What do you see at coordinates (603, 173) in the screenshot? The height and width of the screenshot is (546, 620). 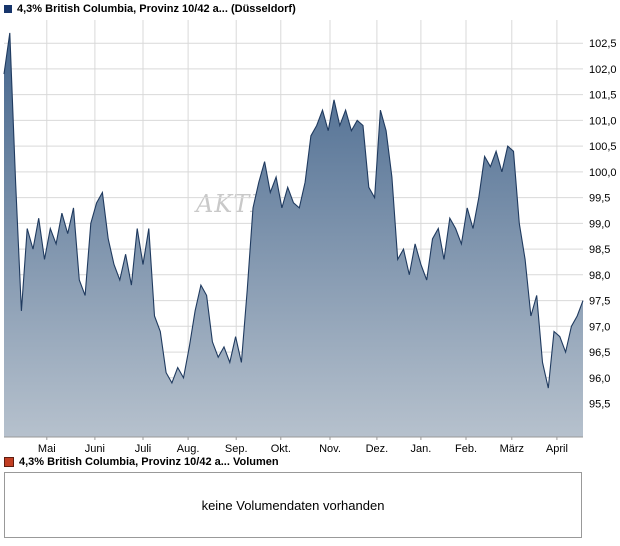 I see `svg-text: 100,0` at bounding box center [603, 173].